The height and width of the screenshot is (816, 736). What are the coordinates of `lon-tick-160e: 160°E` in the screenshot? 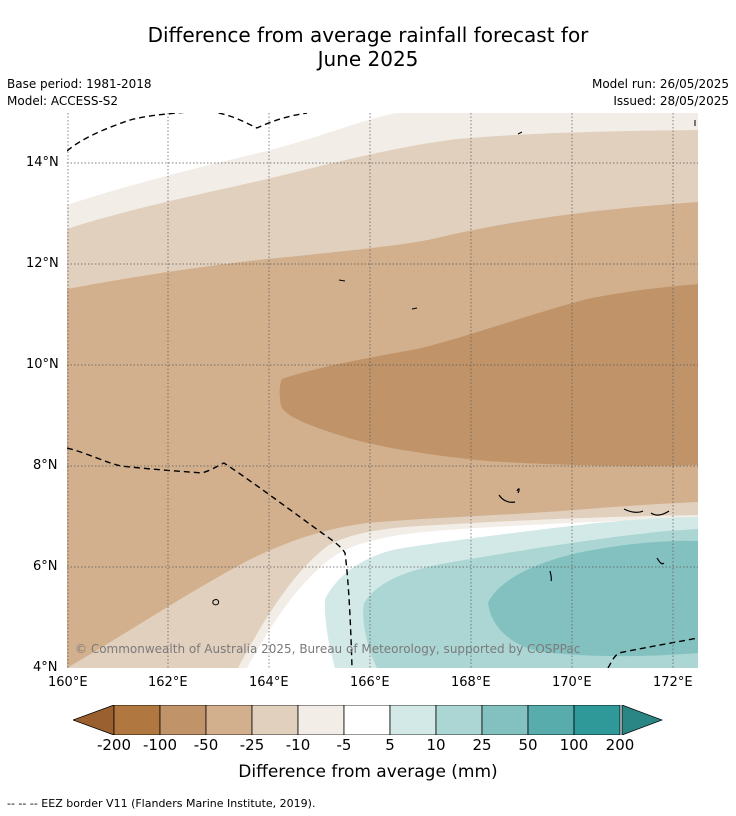 It's located at (68, 682).